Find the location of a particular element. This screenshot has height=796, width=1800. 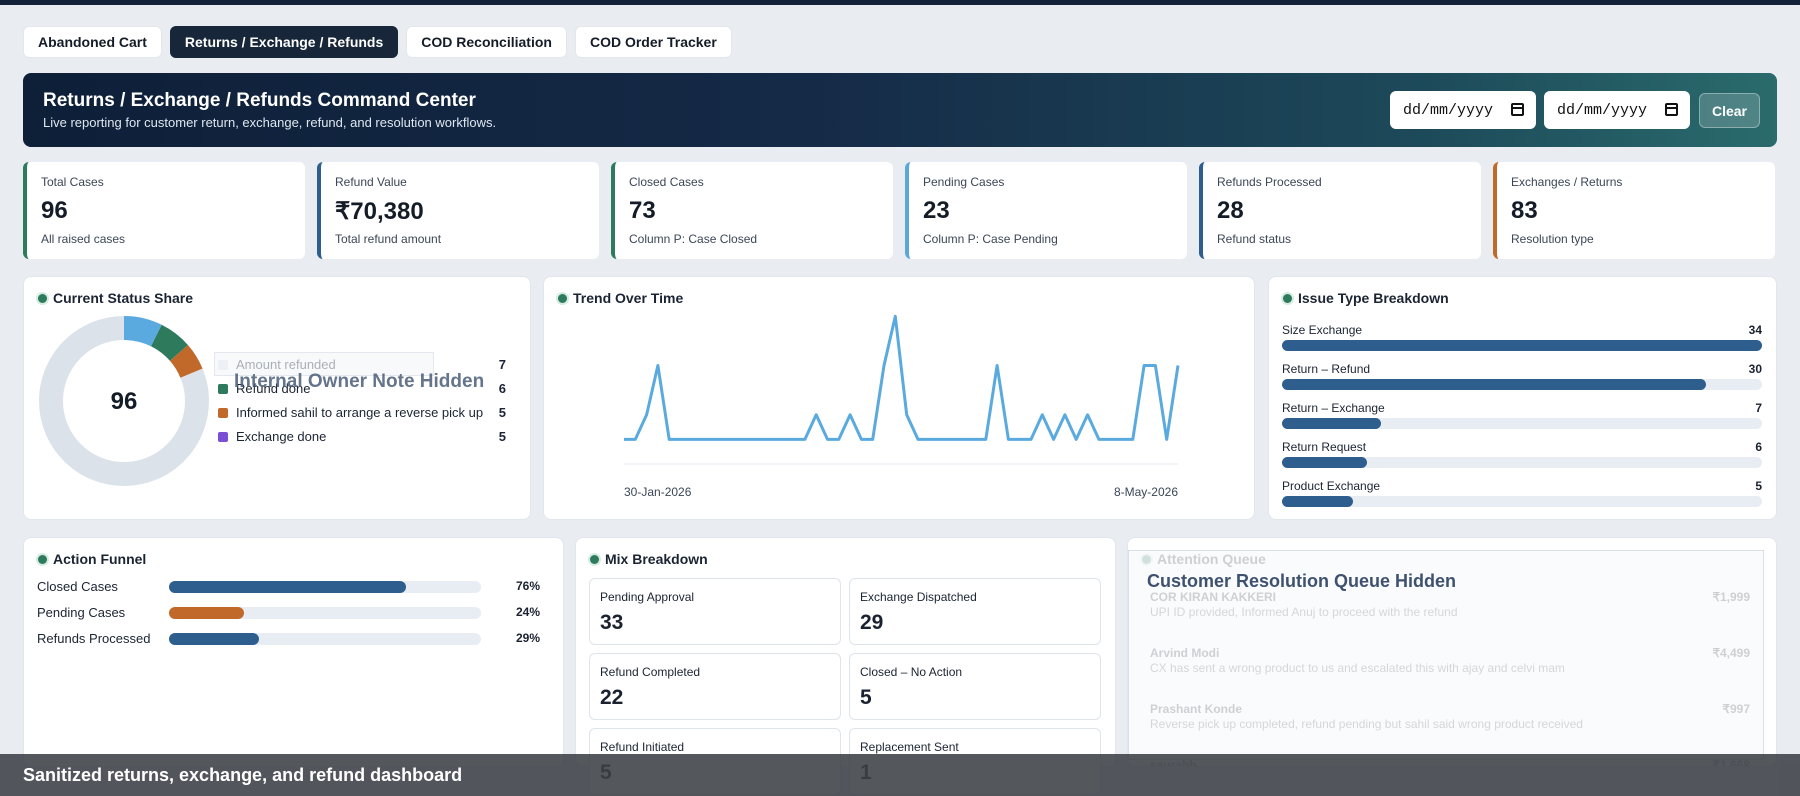

funnel-row: Pending Cases 24% is located at coordinates (288, 613).